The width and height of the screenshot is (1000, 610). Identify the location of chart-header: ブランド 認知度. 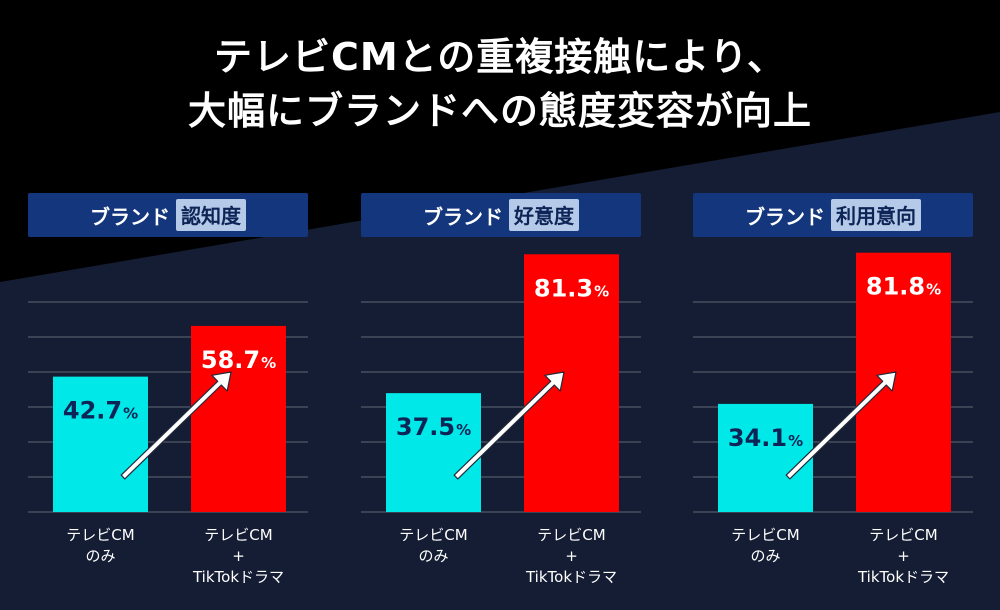
(168, 215).